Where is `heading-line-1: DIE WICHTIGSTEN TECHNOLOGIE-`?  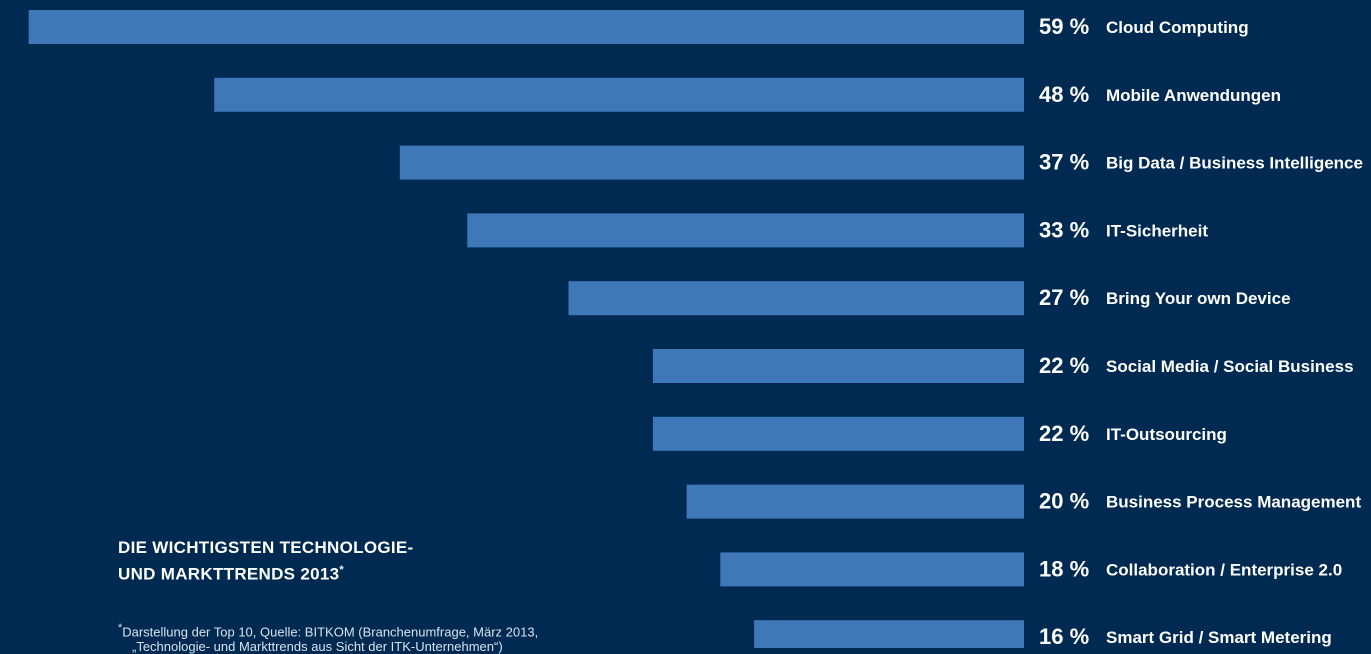
heading-line-1: DIE WICHTIGSTEN TECHNOLOGIE- is located at coordinates (266, 547).